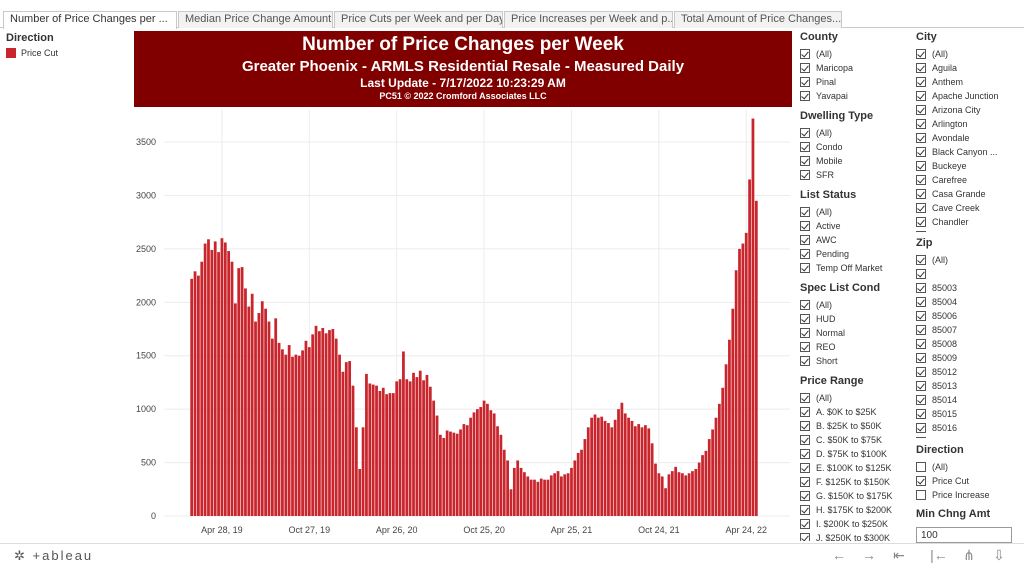 Image resolution: width=1024 pixels, height=575 pixels. I want to click on city-option: (All), so click(966, 54).